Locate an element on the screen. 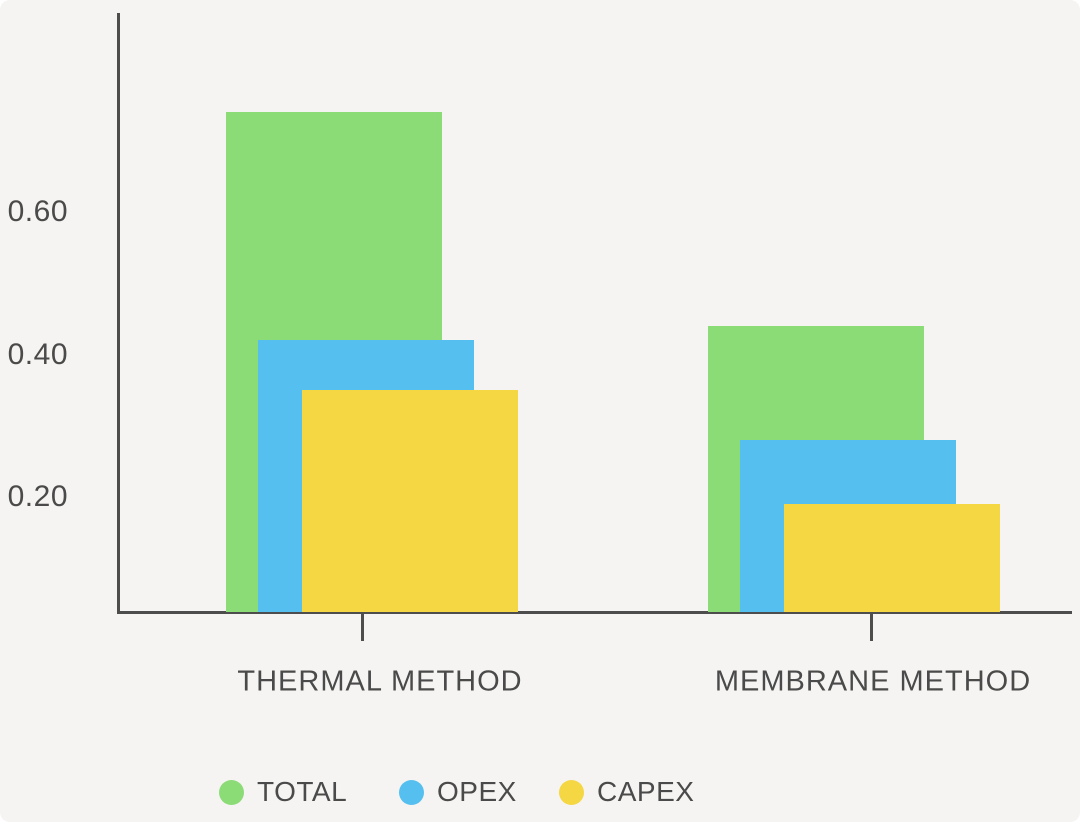 This screenshot has width=1080, height=822. legend-item-opex: OPEX is located at coordinates (458, 792).